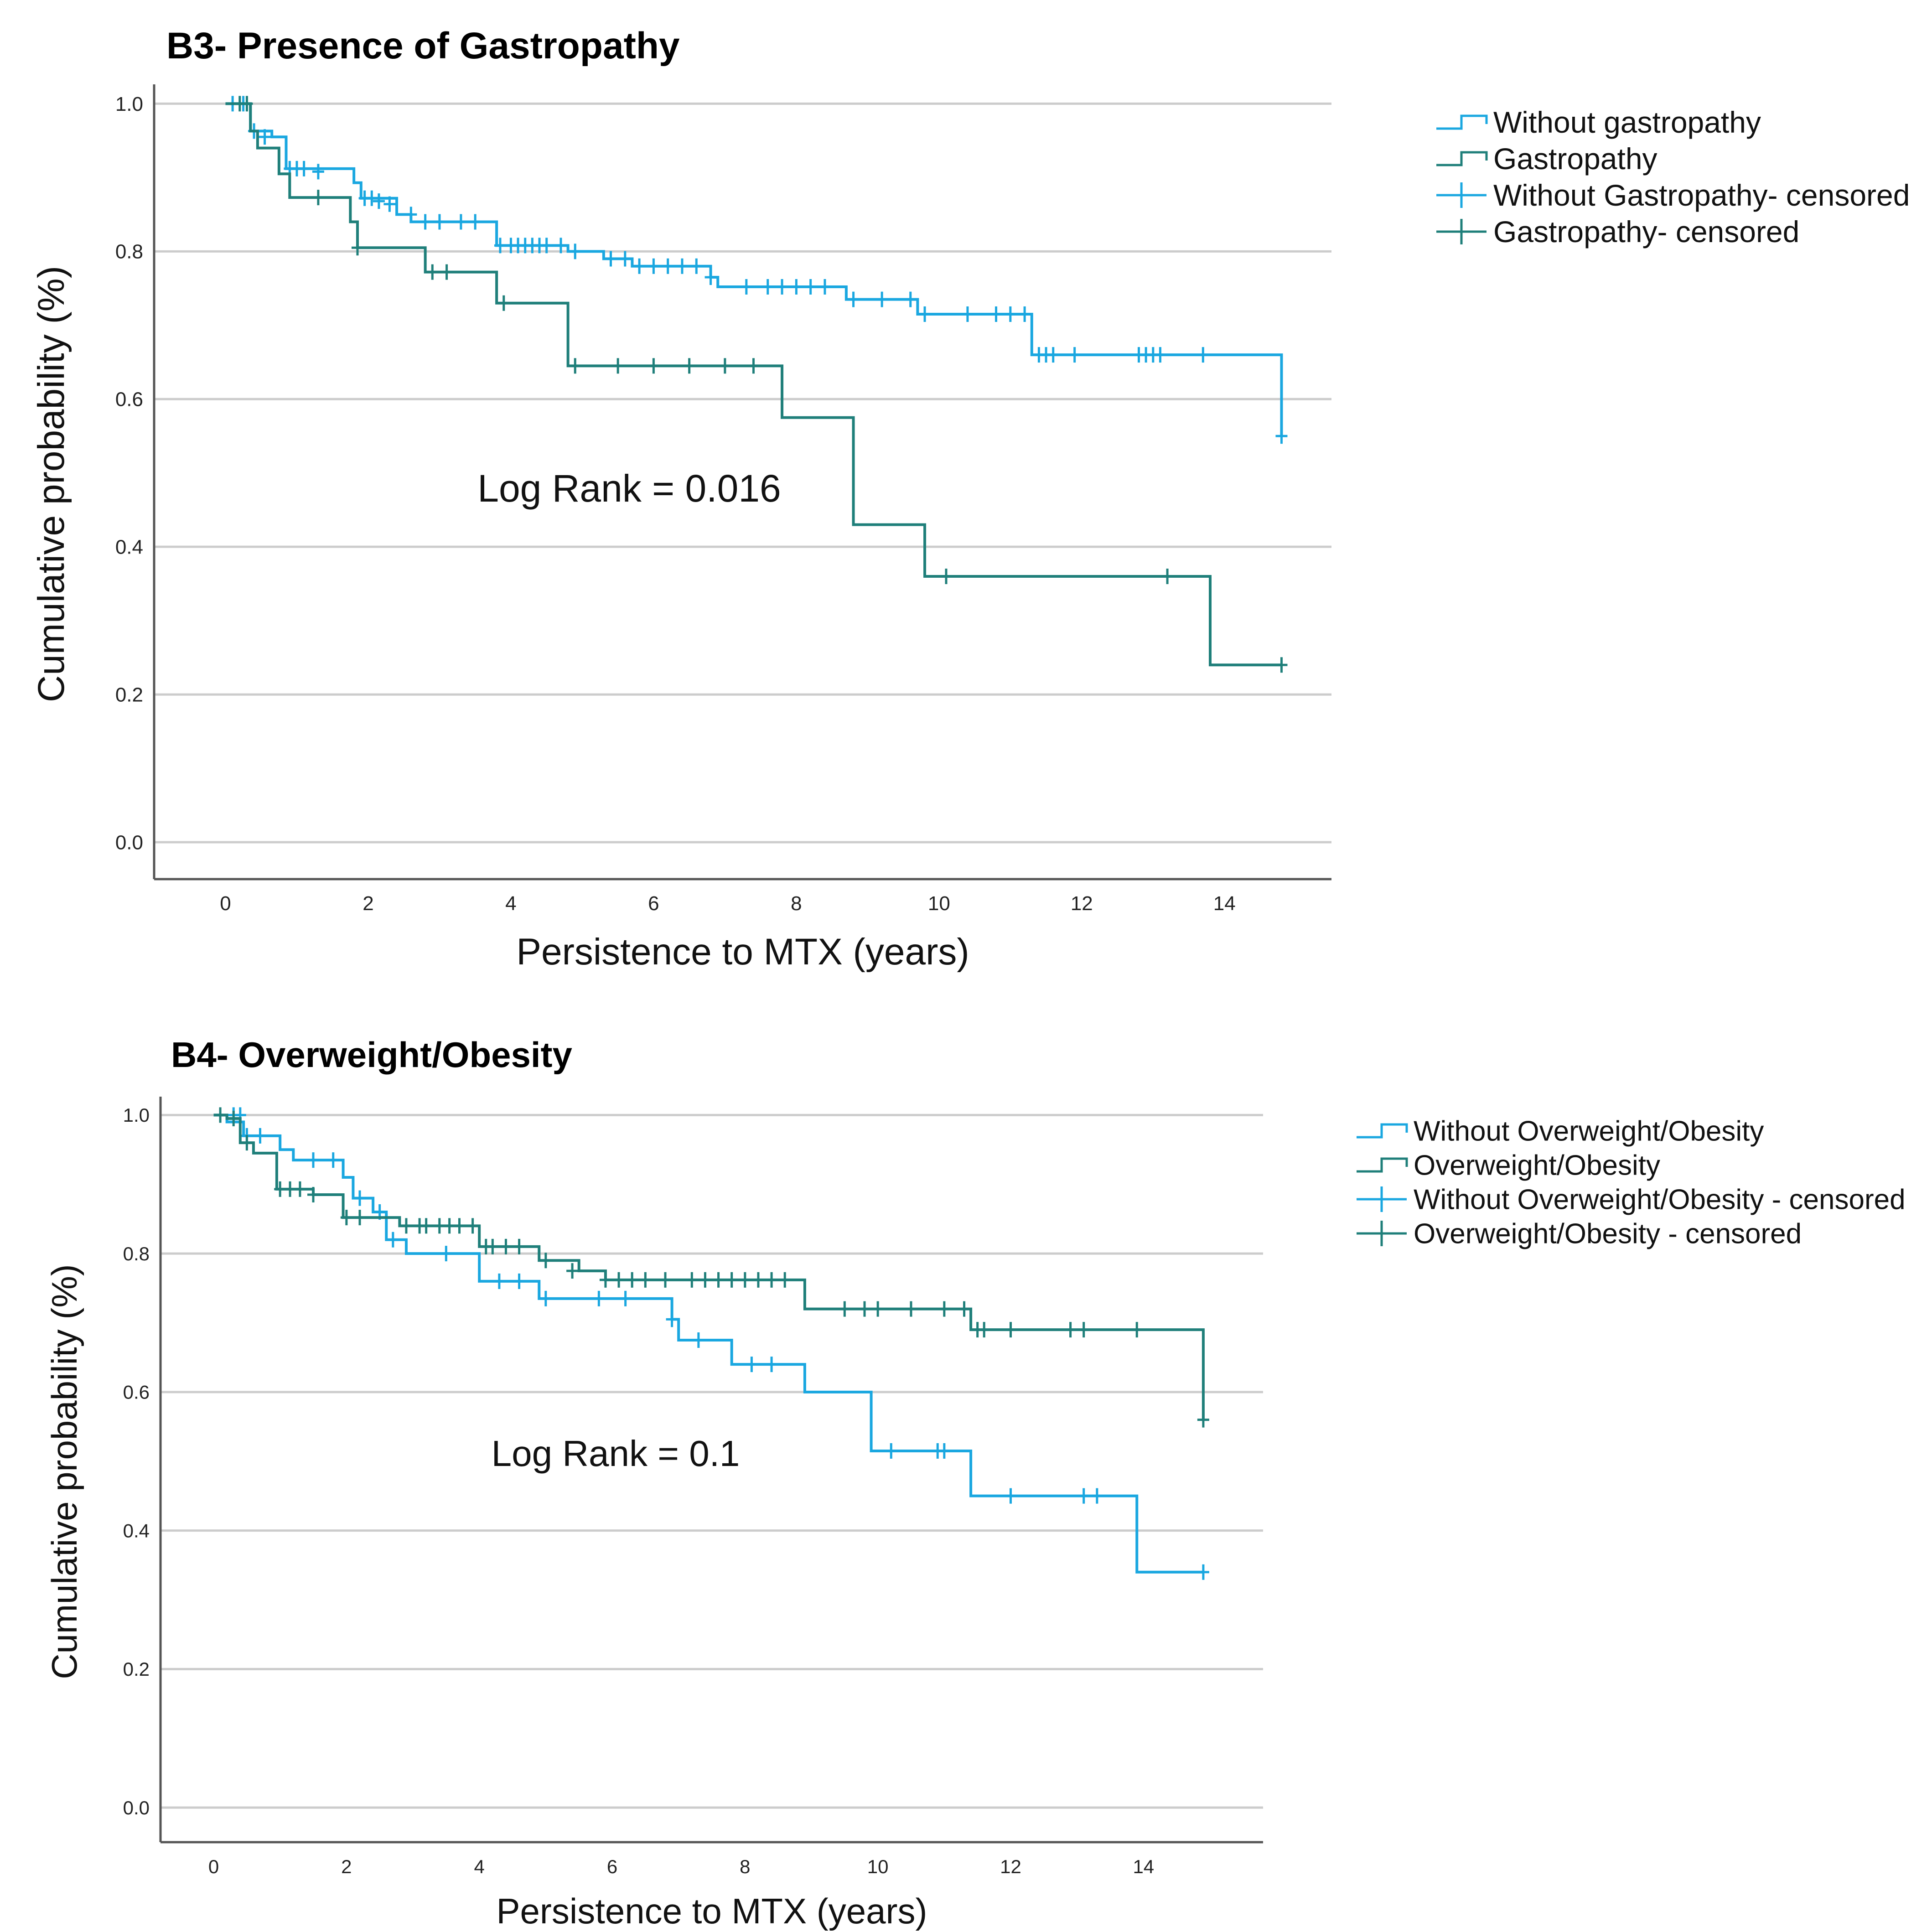 This screenshot has width=1932, height=1932. What do you see at coordinates (129, 252) in the screenshot?
I see `y-tick-label: 0.8` at bounding box center [129, 252].